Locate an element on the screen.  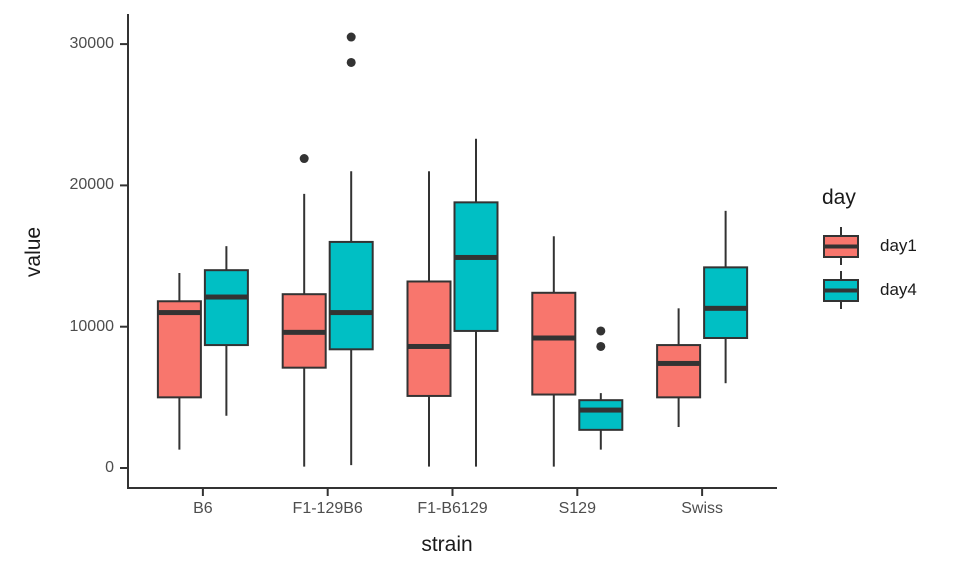
legend-label-day1: day1 is located at coordinates (898, 245).